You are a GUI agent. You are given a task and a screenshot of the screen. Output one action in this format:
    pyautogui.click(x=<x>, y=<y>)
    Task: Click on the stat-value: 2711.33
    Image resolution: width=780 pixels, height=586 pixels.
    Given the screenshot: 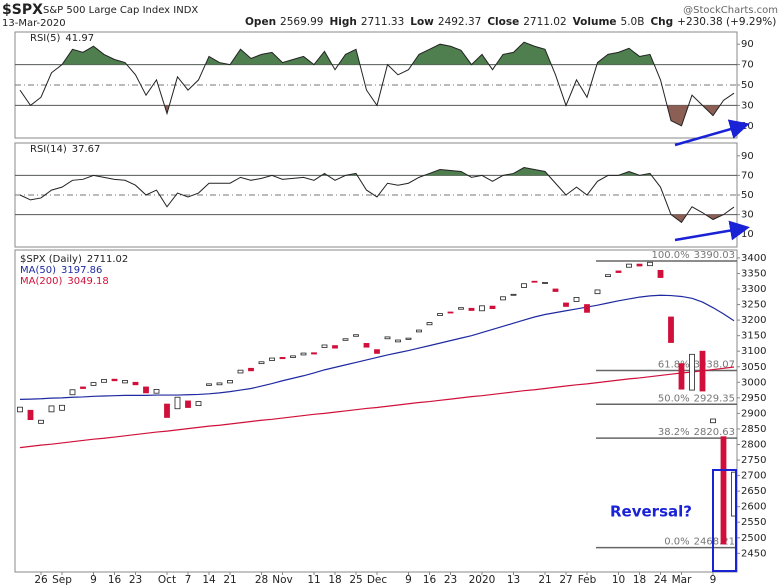 What is the action you would take?
    pyautogui.click(x=382, y=22)
    